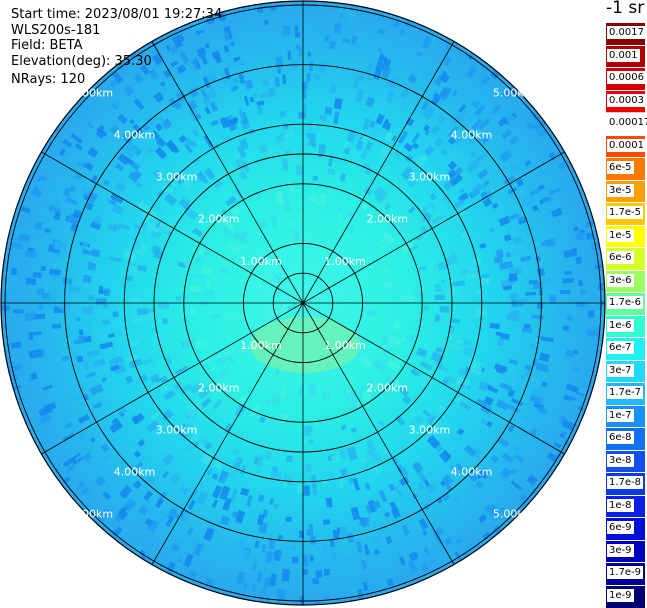  Describe the element at coordinates (625, 438) in the screenshot. I see `colorbar-bin: 6e-8` at that location.